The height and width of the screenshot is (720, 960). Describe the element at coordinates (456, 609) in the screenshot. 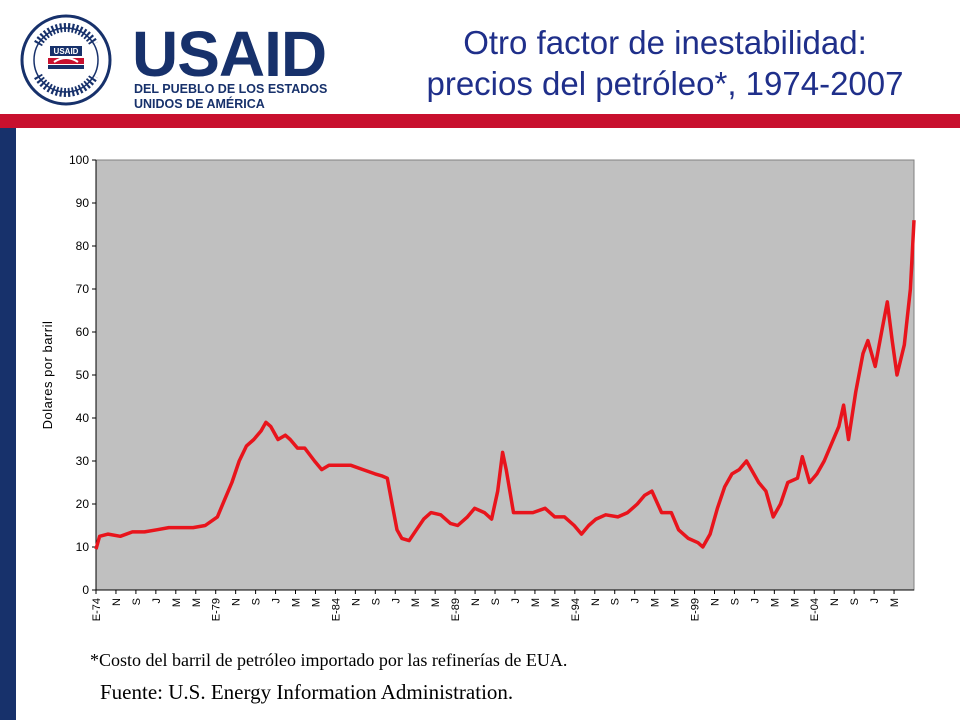

I see `x-tick-label: E-89` at that location.